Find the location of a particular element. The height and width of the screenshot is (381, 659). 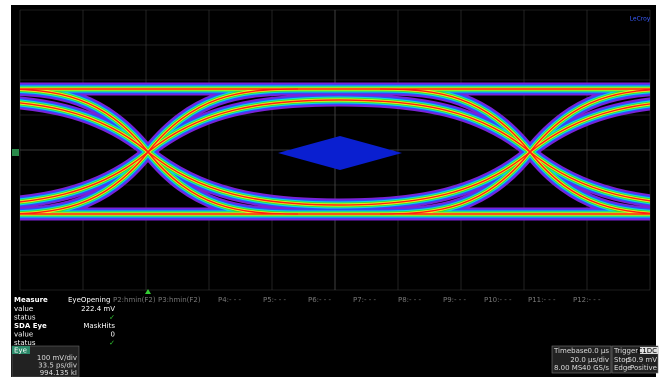

logo: LeCroy is located at coordinates (640, 19).